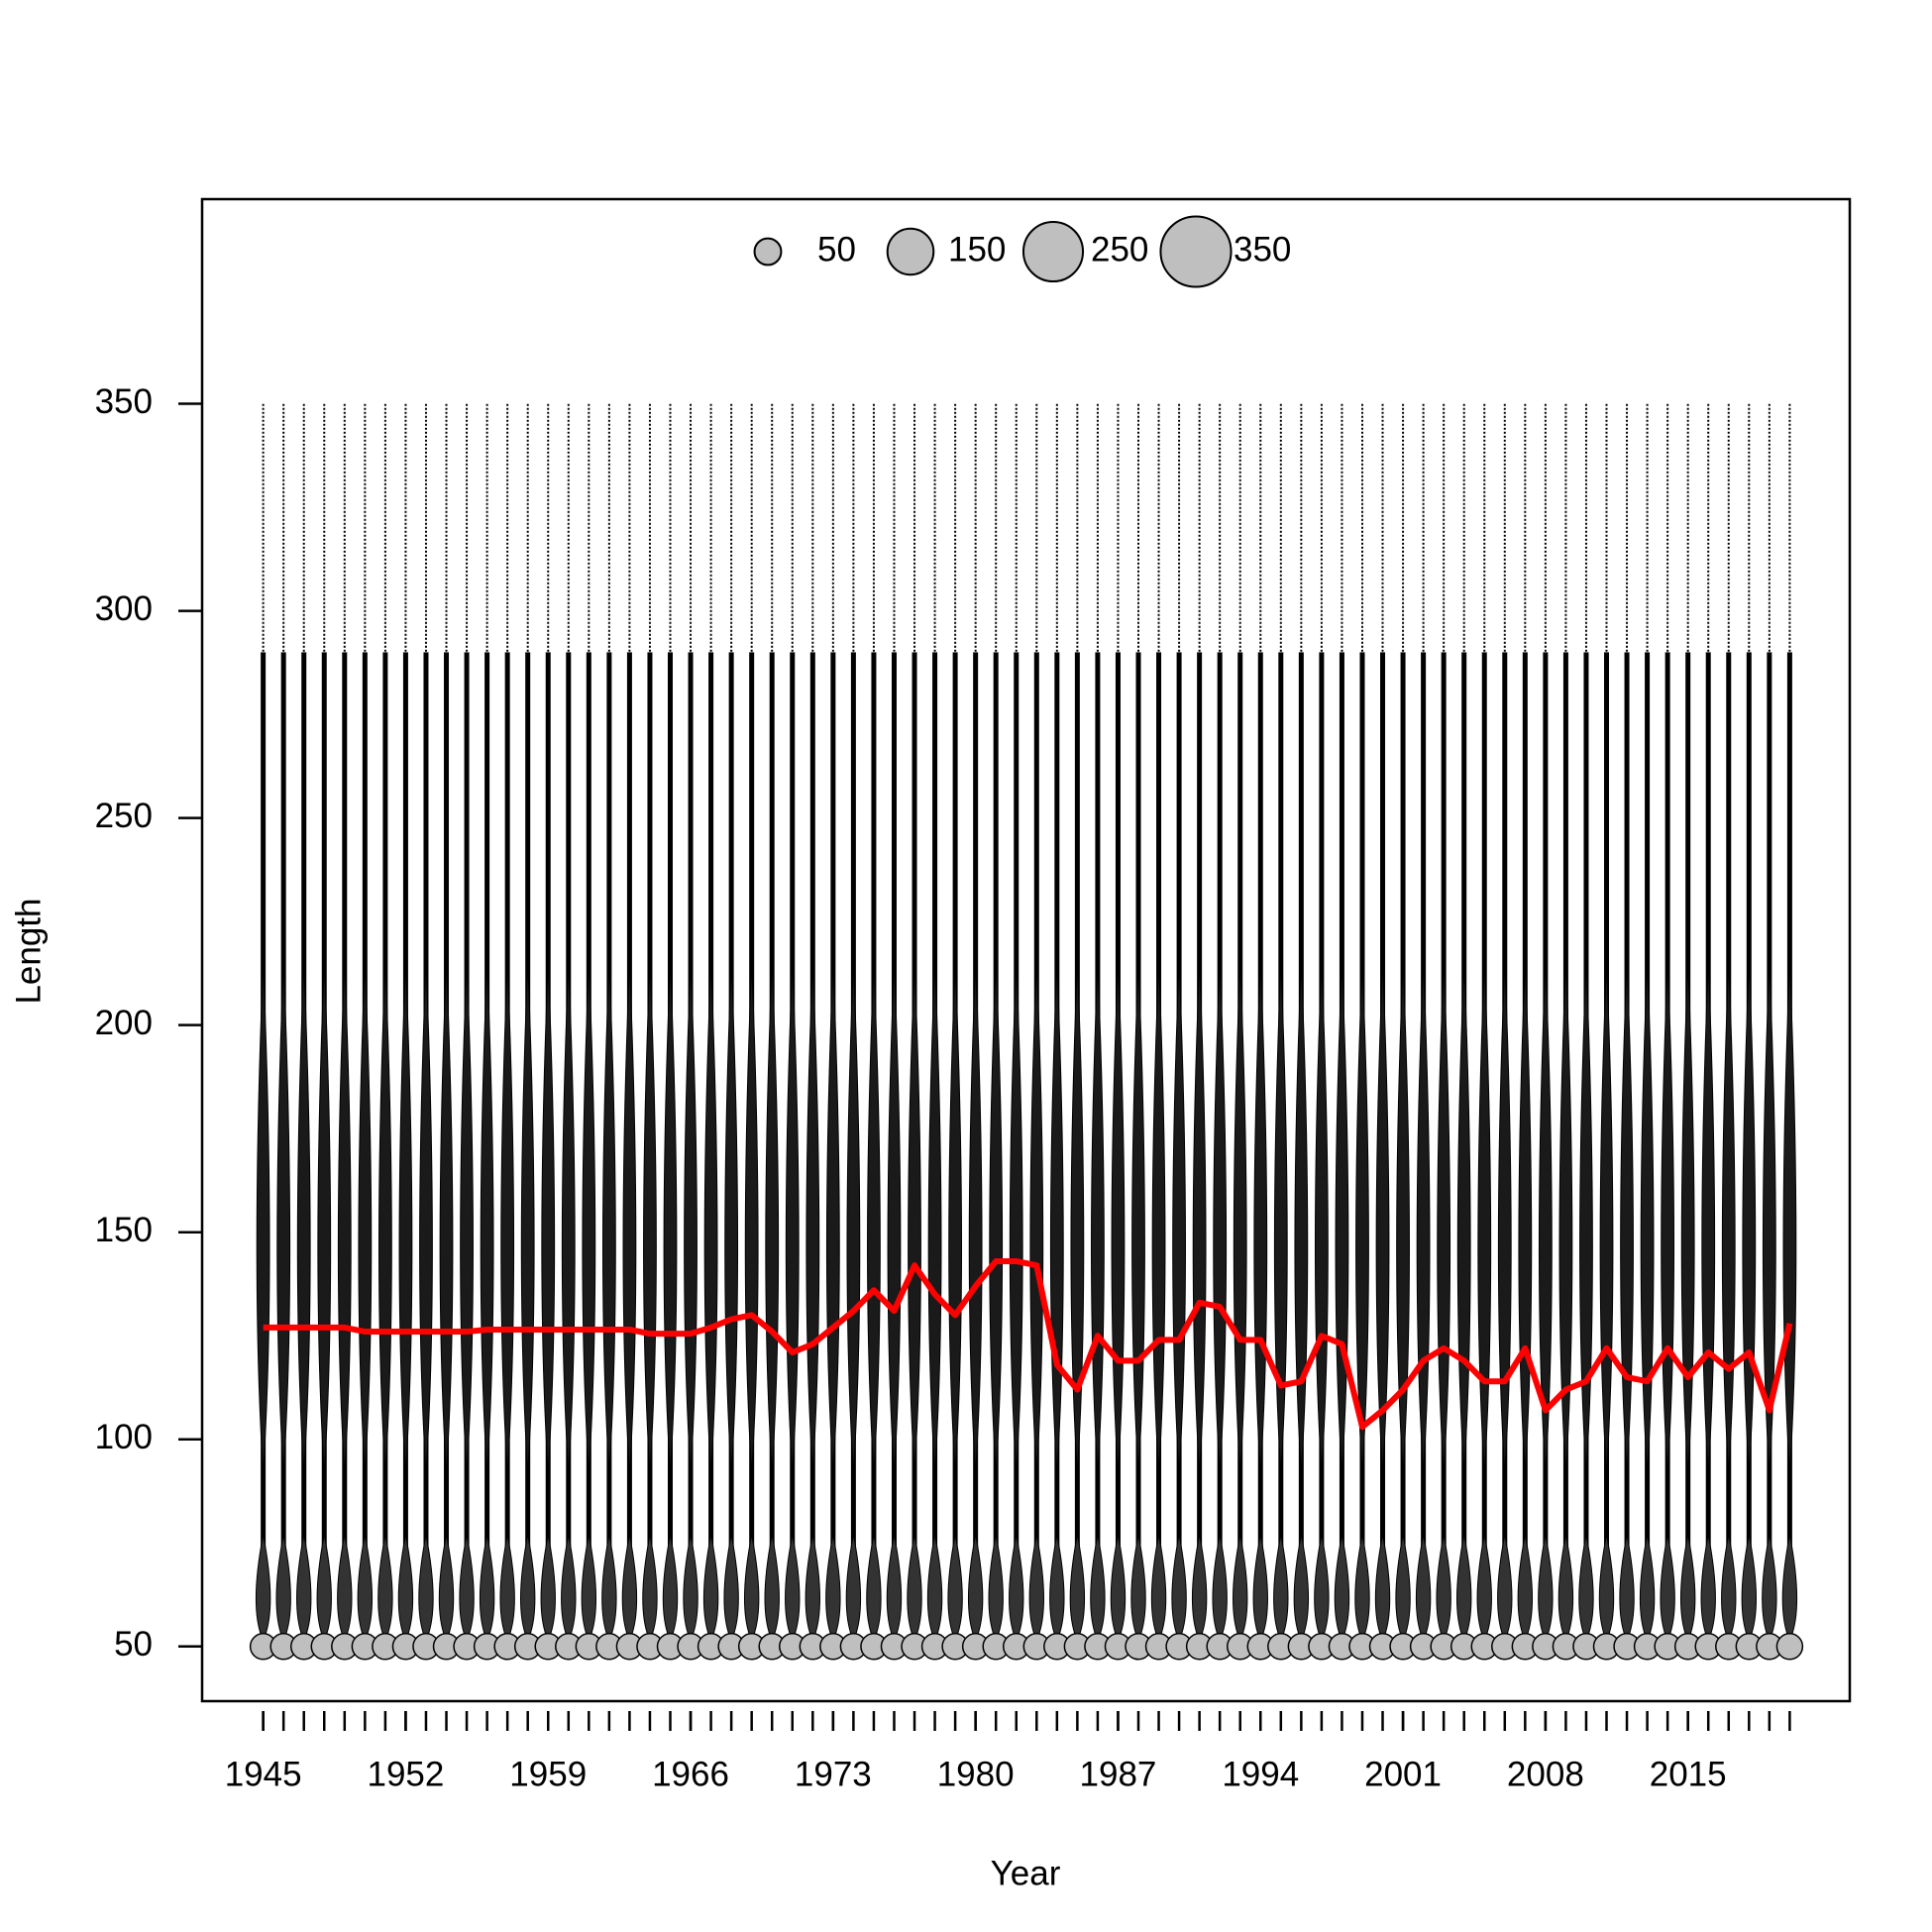 This screenshot has height=1932, width=1932. Describe the element at coordinates (406, 1774) in the screenshot. I see `x-tick-label: 1952` at that location.